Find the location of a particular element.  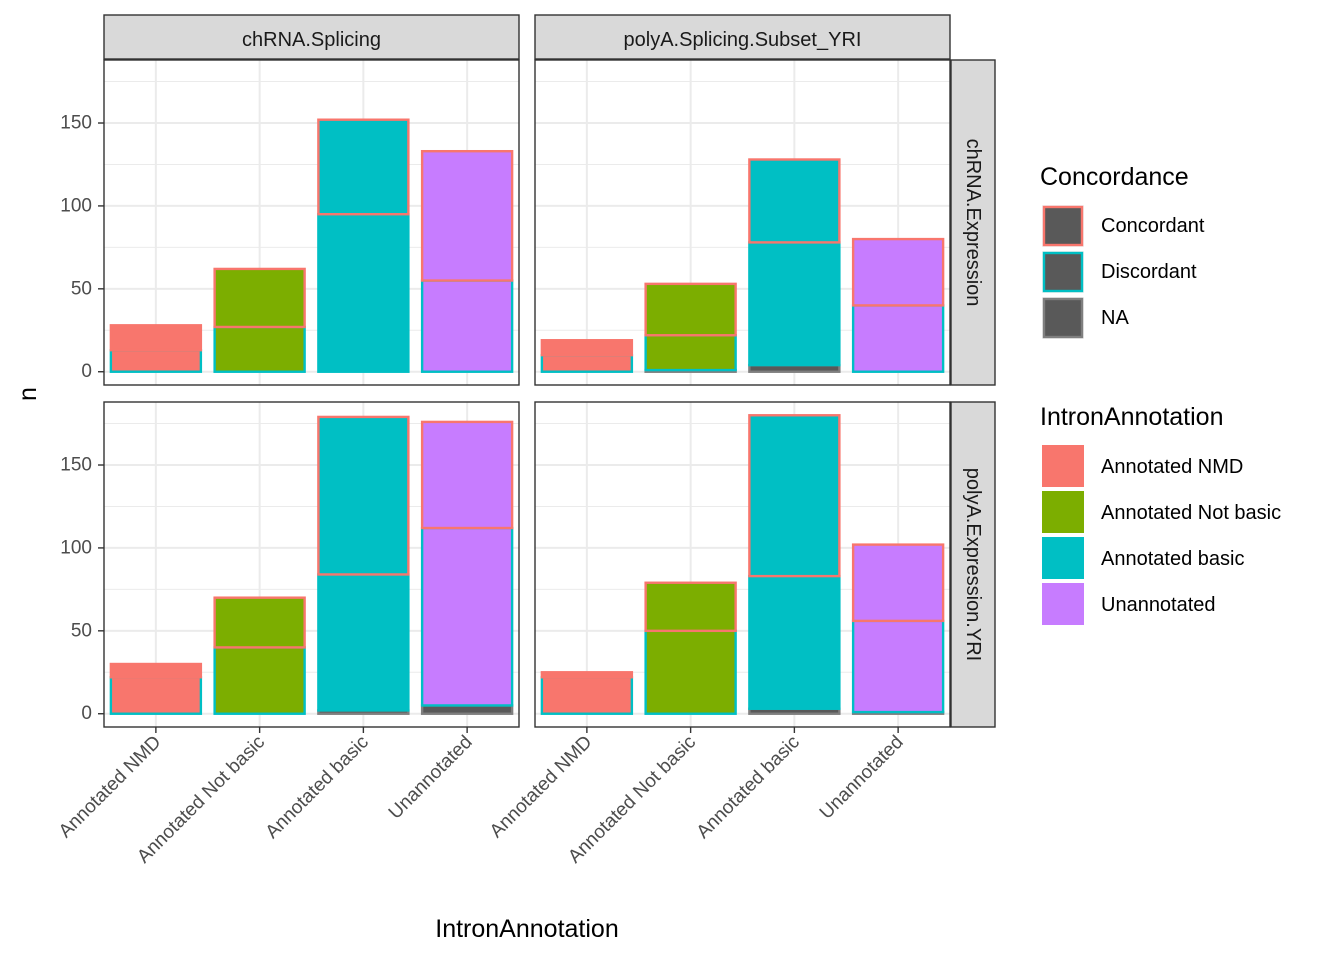

legend-title-intron-annotation: IntronAnnotation is located at coordinates (1131, 417).